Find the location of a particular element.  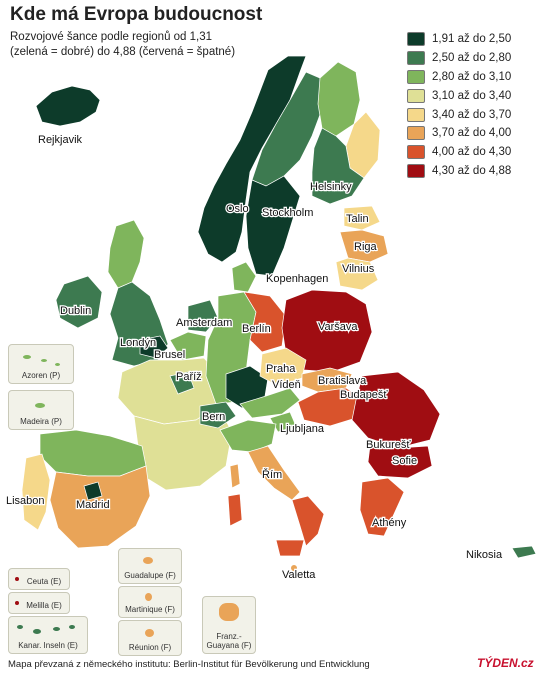

inset-guadalupe: Guadalupe (F) is located at coordinates (150, 566).